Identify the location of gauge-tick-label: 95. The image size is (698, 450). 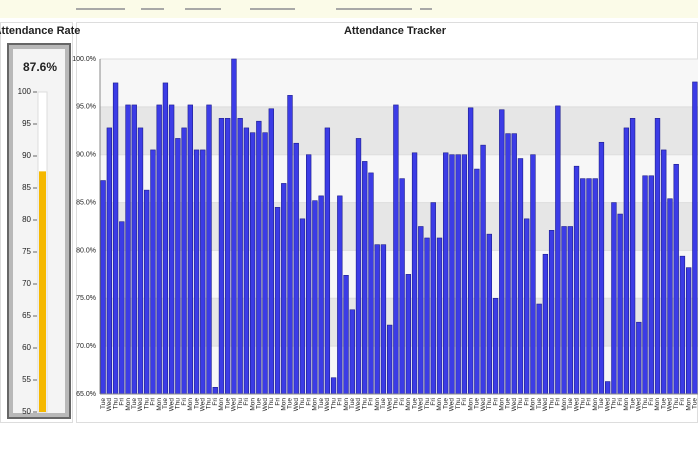
(26, 123).